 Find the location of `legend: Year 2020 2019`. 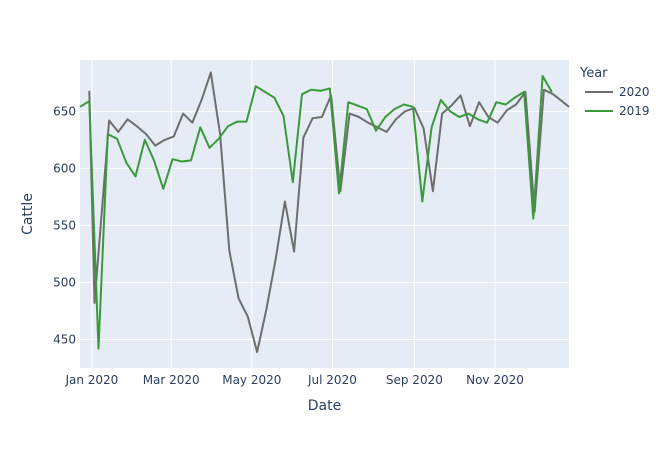

legend: Year 2020 2019 is located at coordinates (614, 92).